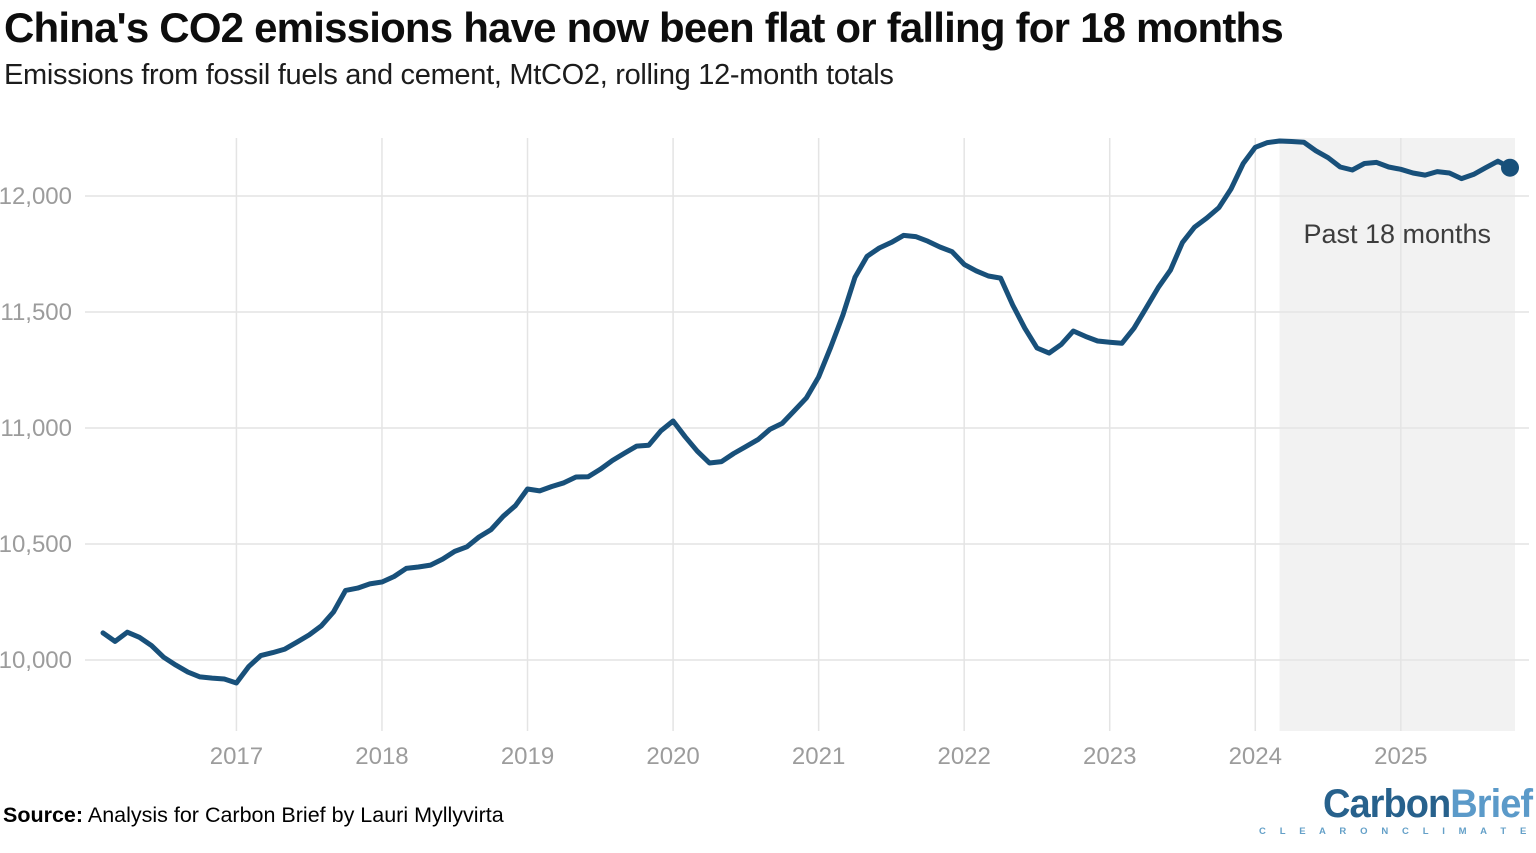 This screenshot has width=1536, height=853. I want to click on highlight-annotation: Past 18 months, so click(1397, 234).